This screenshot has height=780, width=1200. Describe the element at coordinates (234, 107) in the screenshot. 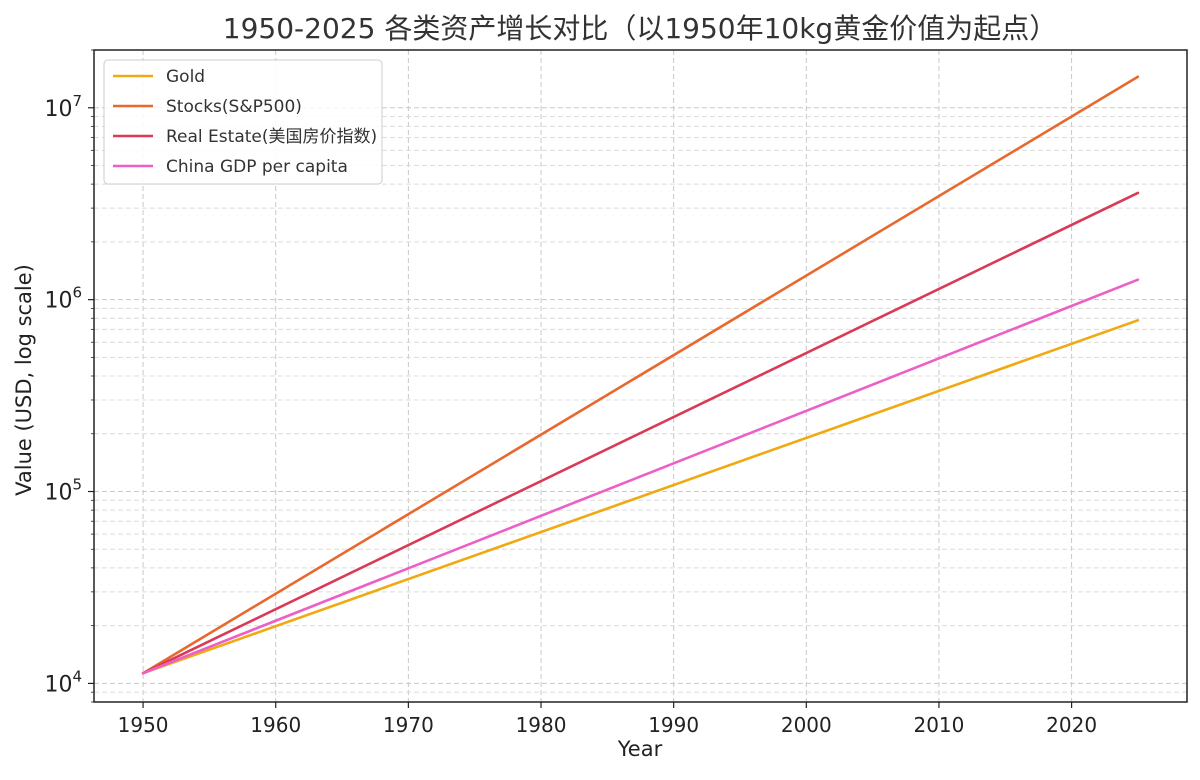

I see `legend-label: Stocks(S&P500)` at that location.